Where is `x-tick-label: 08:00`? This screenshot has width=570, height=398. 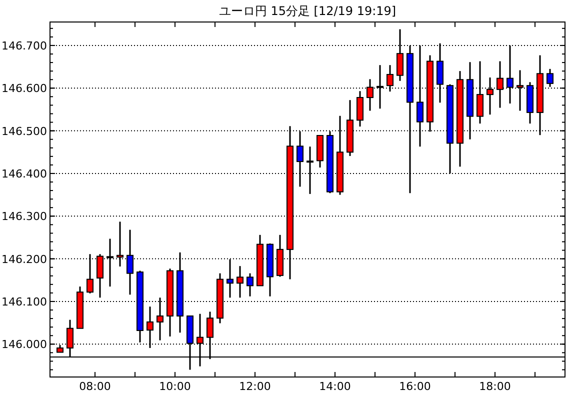 x-tick-label: 08:00 is located at coordinates (95, 386).